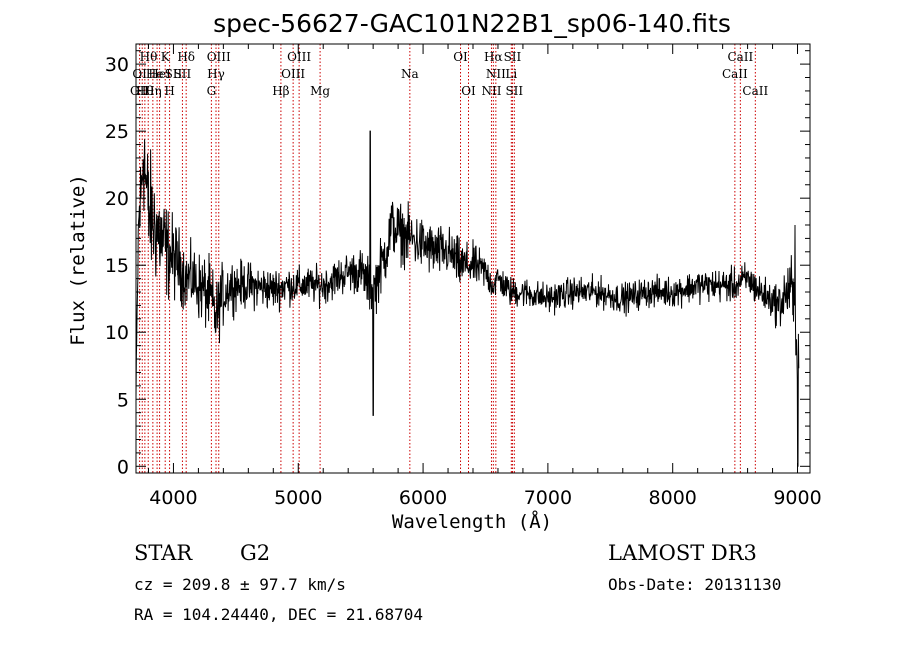 This screenshot has width=900, height=649. Describe the element at coordinates (117, 266) in the screenshot. I see `y-tick-label: 15` at that location.